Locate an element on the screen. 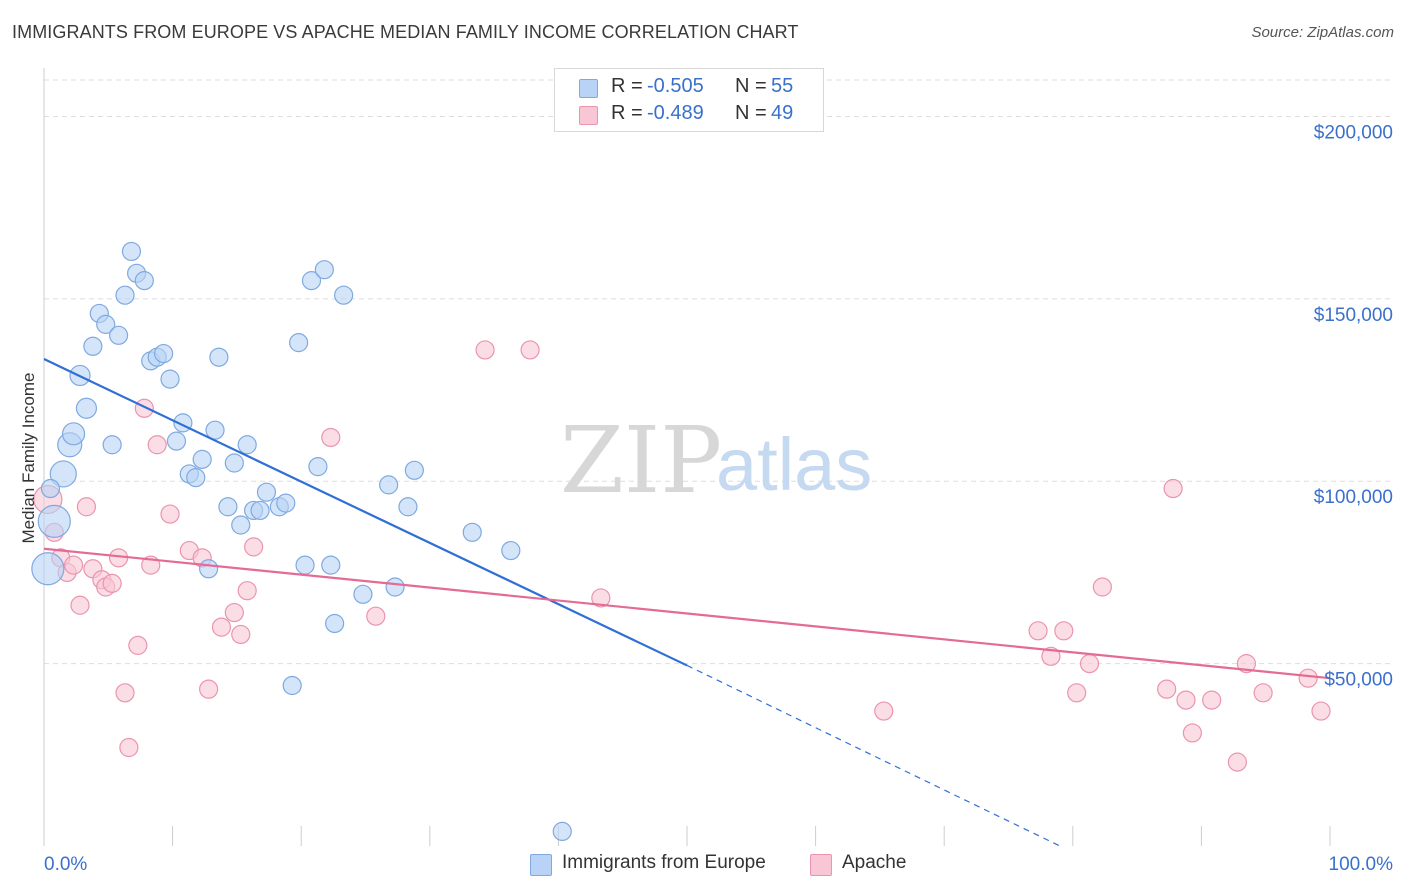  correlation-legend: R = -0.505 N = 55 R = -0.489 N = 49 is located at coordinates (689, 100).